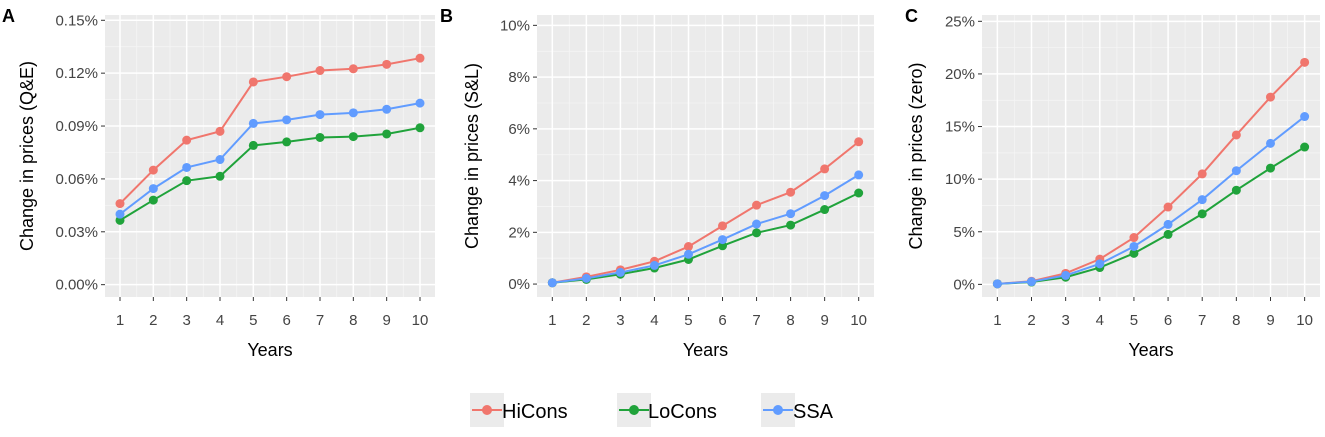 The width and height of the screenshot is (1325, 437). I want to click on legend-item-hicons: HiCons, so click(519, 410).